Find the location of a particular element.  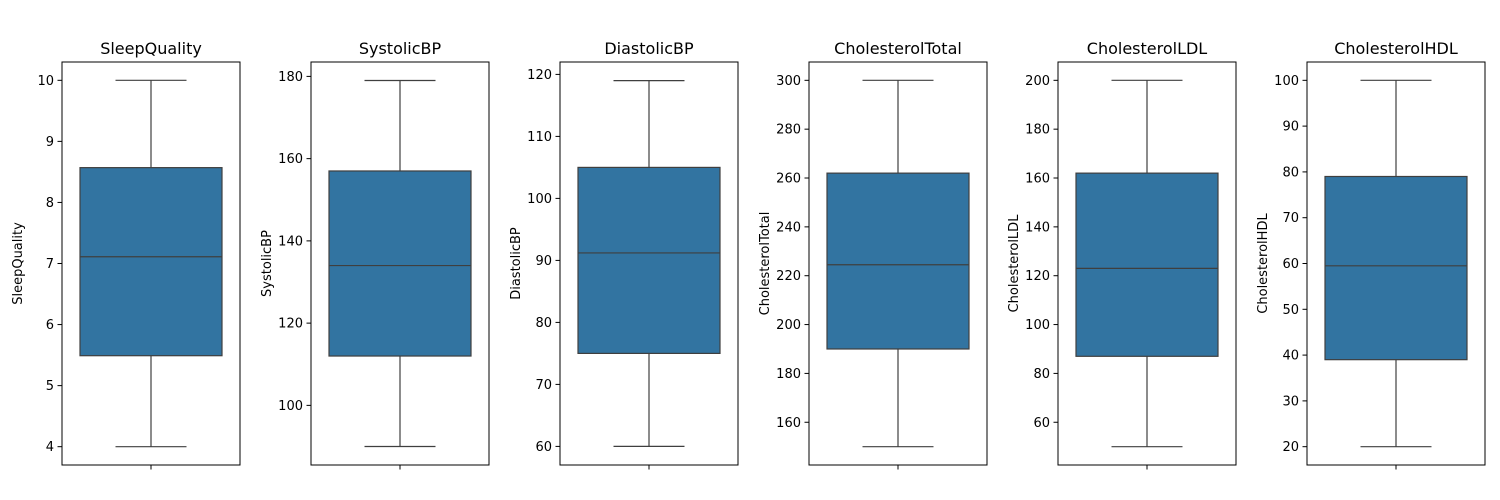

y-tick-label: 7 is located at coordinates (50, 264).